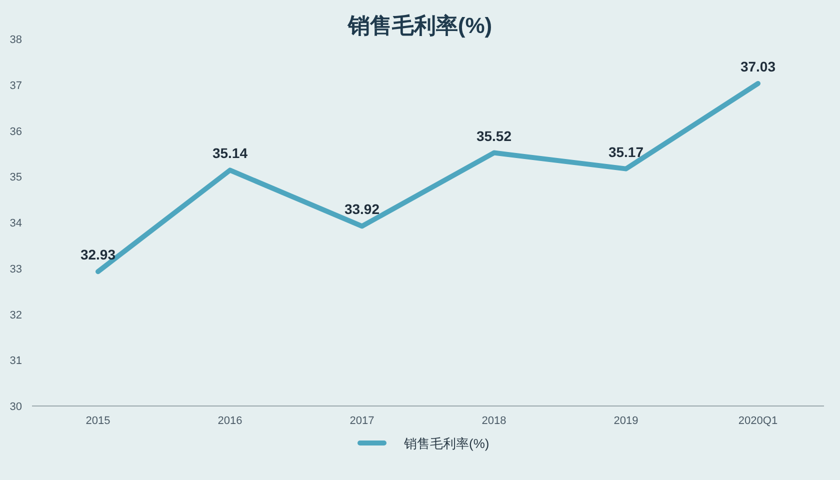  Describe the element at coordinates (419, 25) in the screenshot. I see `chart-title: 销售毛利率(%)` at that location.